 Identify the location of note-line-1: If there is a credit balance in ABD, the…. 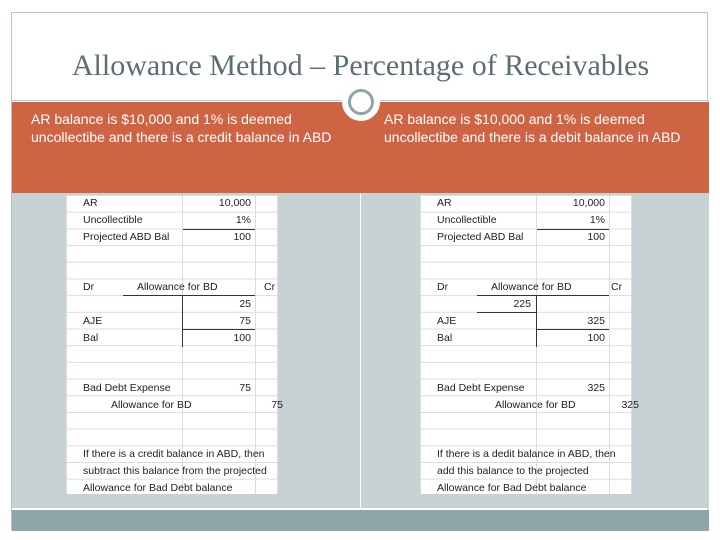
(174, 454).